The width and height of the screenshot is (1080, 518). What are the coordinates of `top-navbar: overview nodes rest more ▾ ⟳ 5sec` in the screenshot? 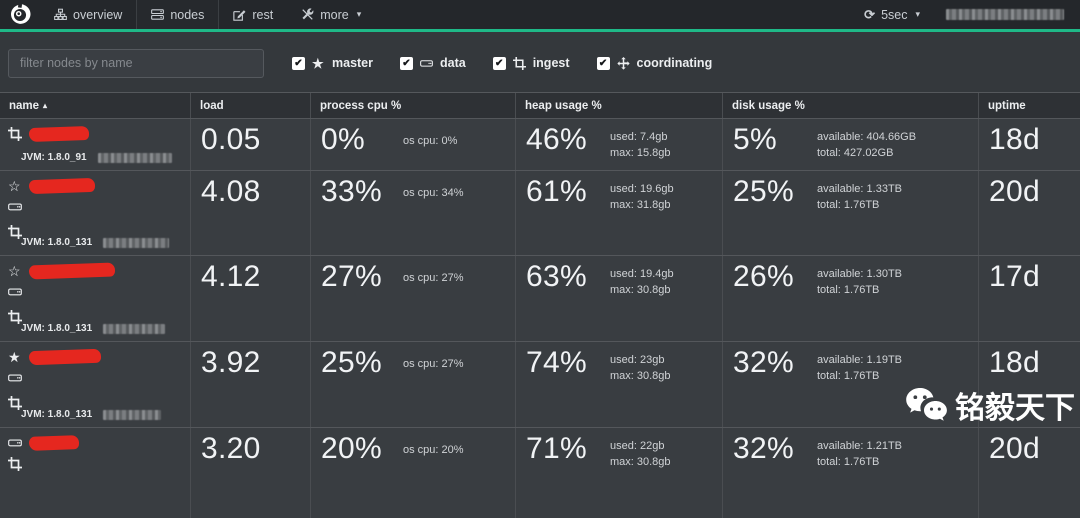 It's located at (540, 14).